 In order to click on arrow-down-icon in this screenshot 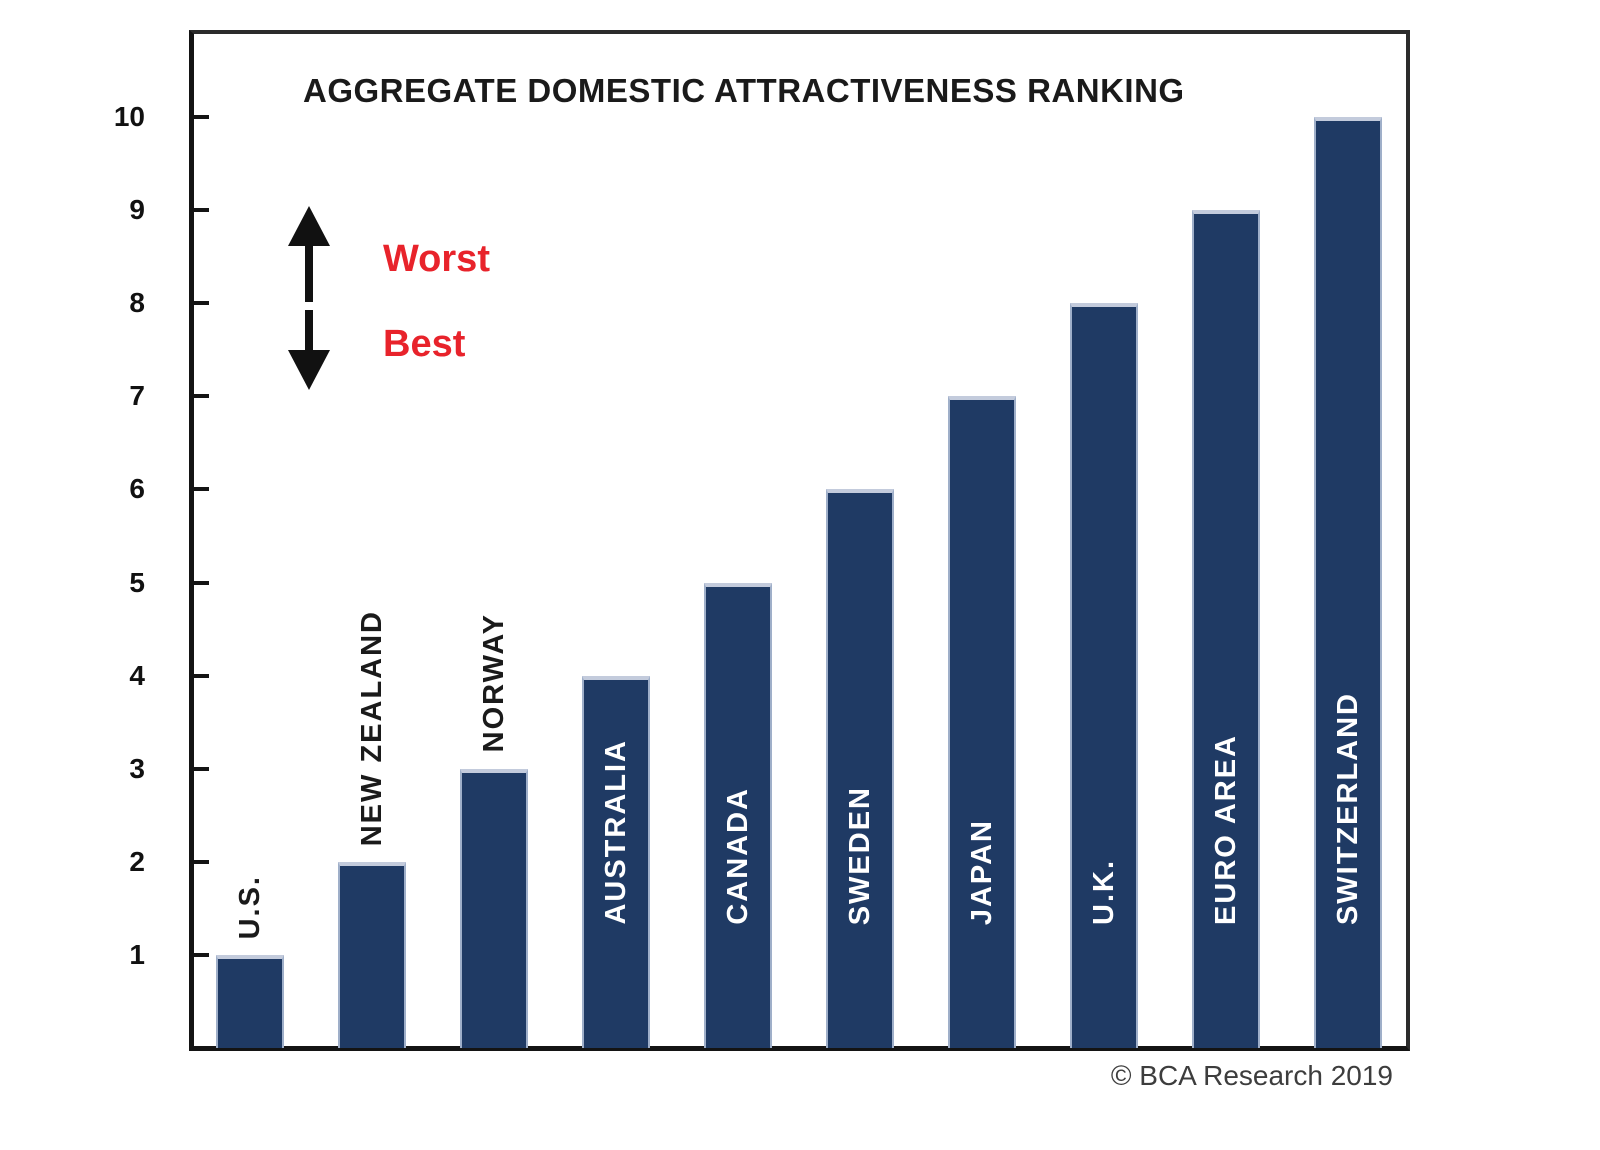, I will do `click(309, 350)`.